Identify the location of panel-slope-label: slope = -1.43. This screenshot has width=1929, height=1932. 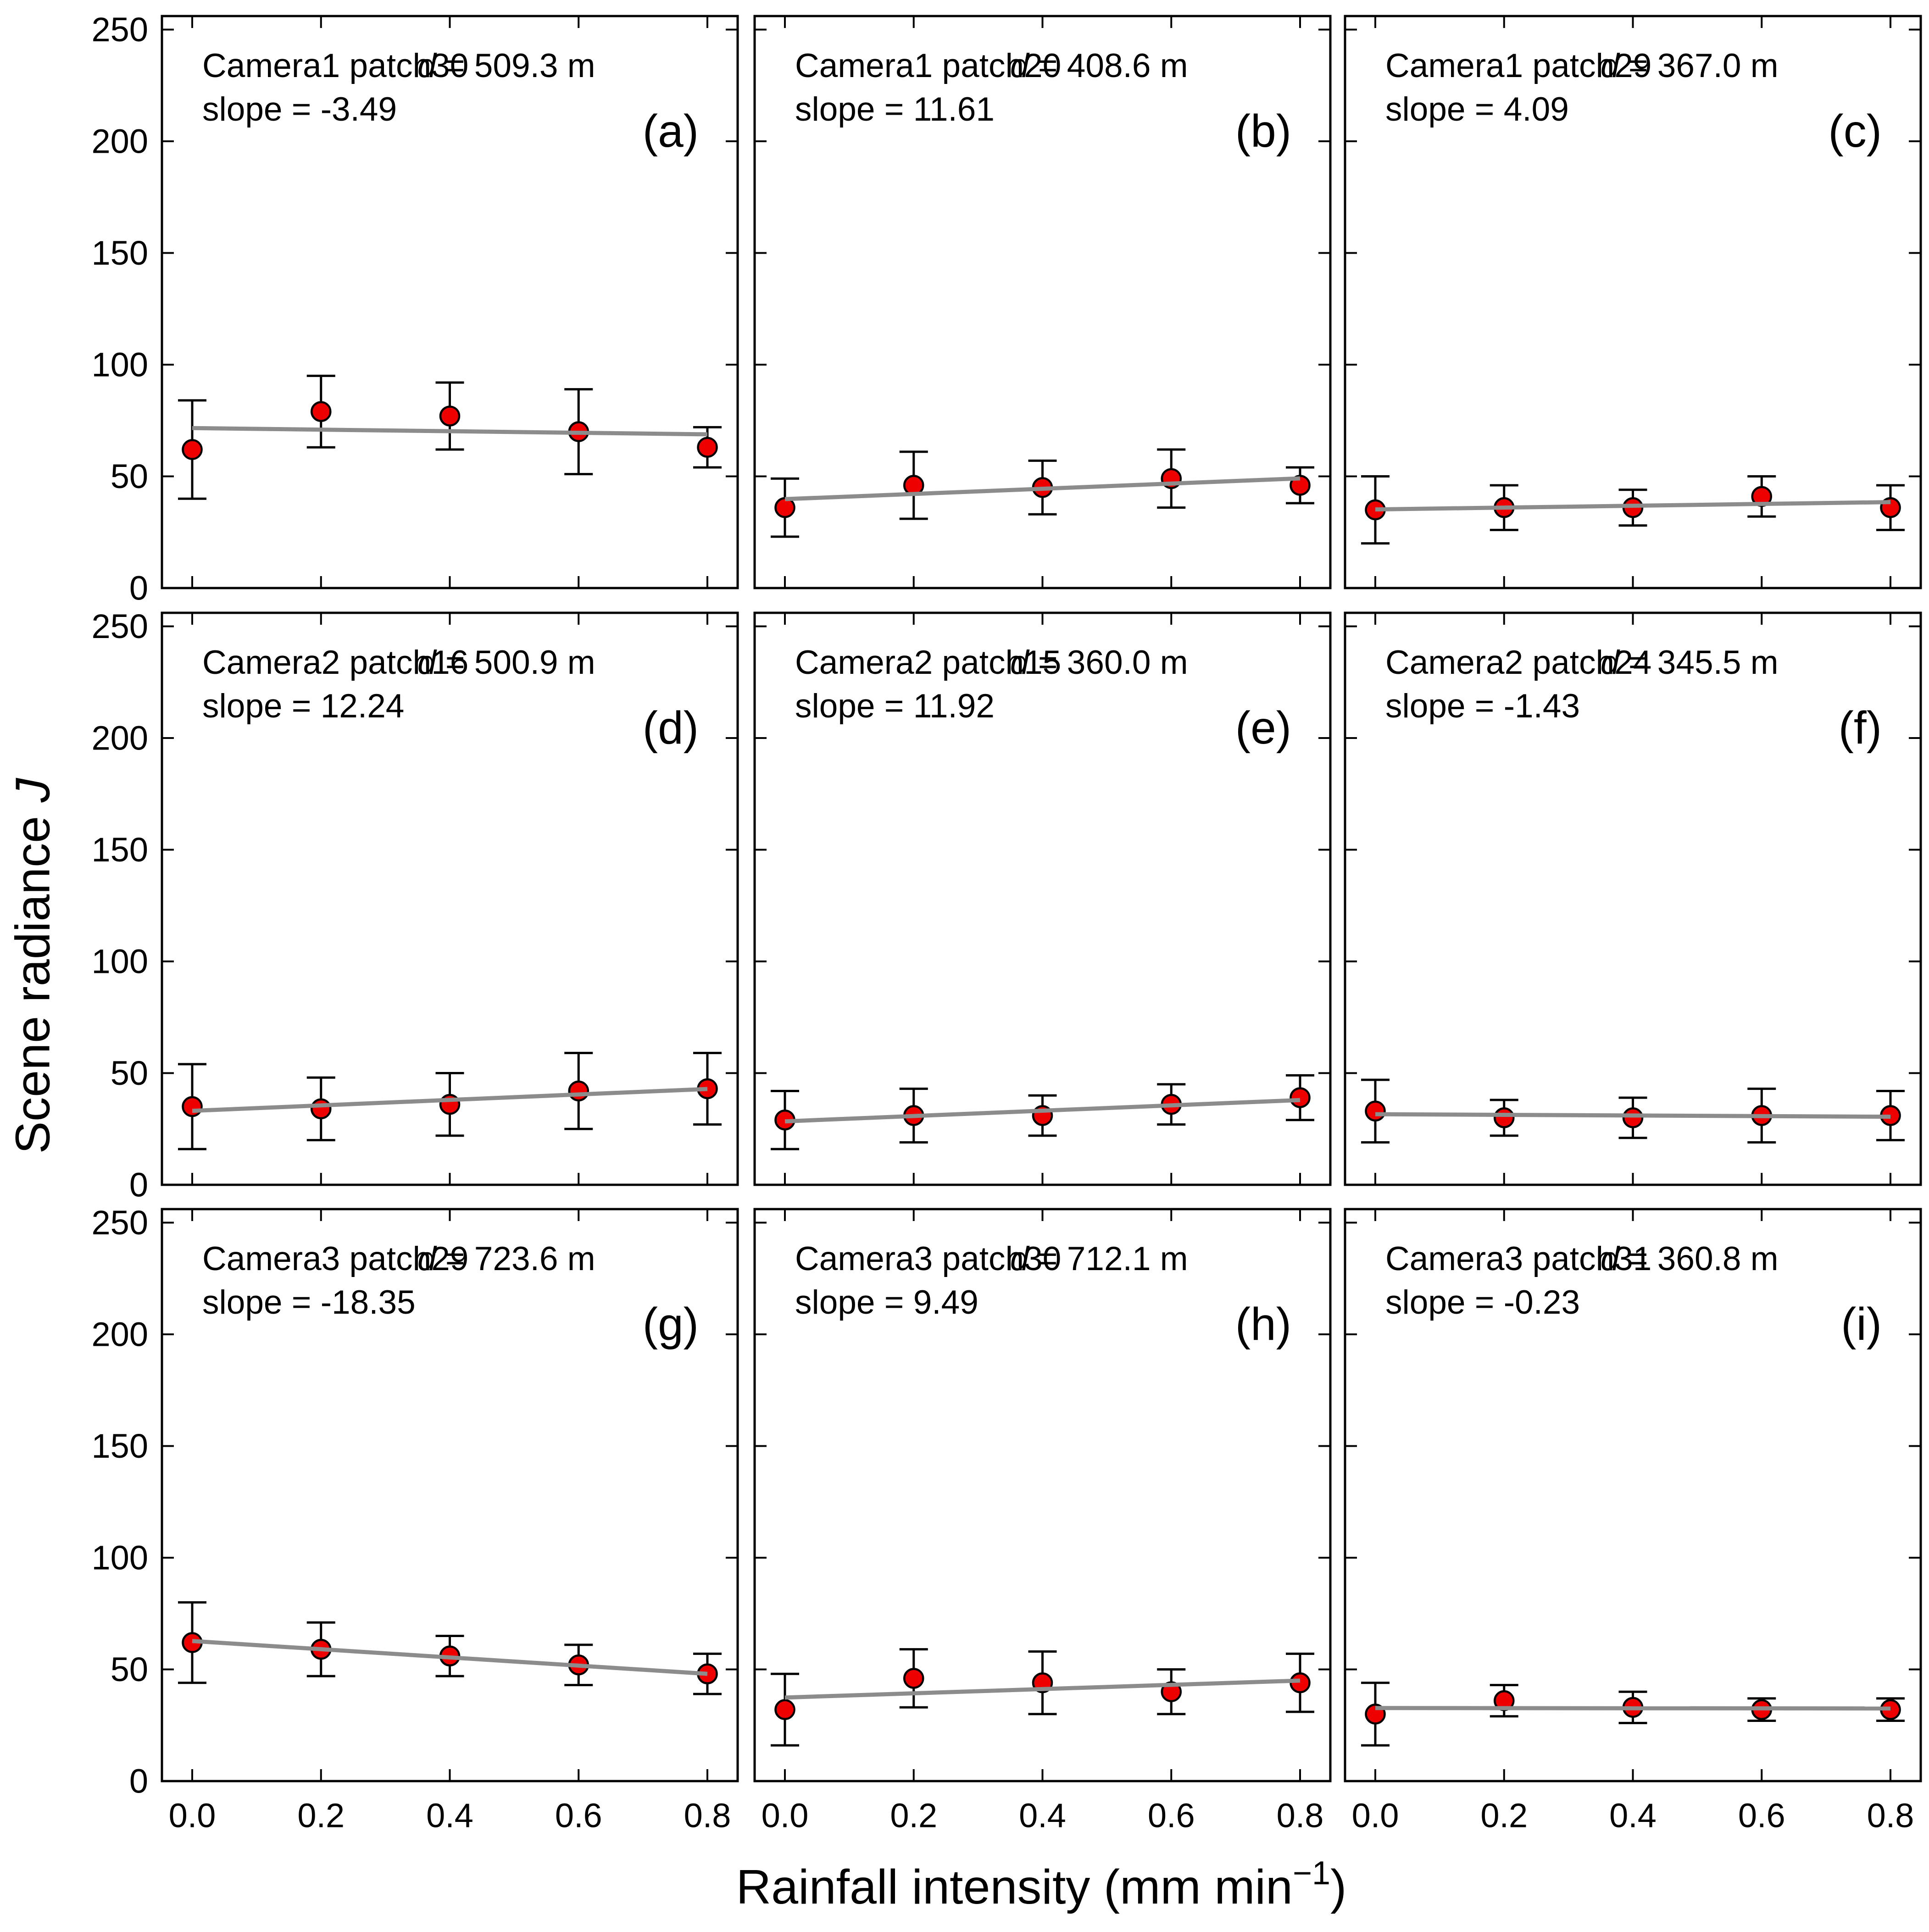
(1482, 706).